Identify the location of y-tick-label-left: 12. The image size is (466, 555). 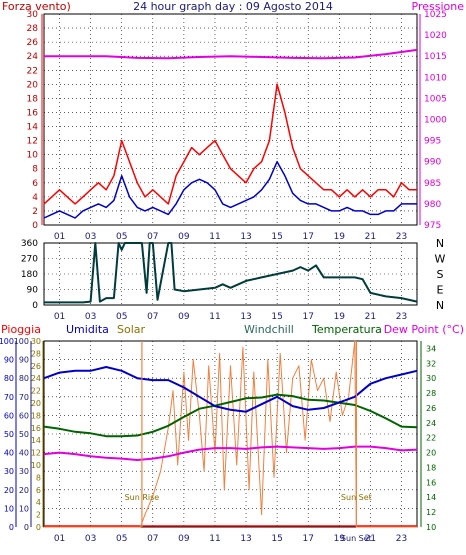
(32, 142).